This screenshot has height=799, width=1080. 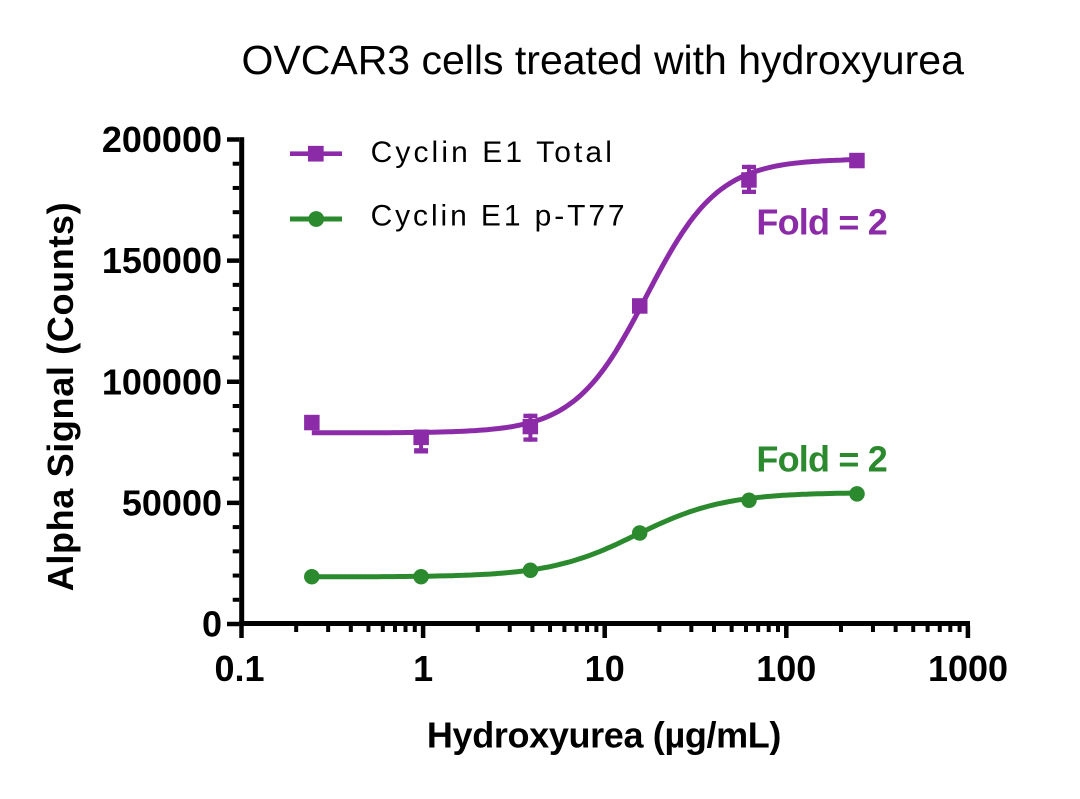 I want to click on svg-text: 150000, so click(x=162, y=260).